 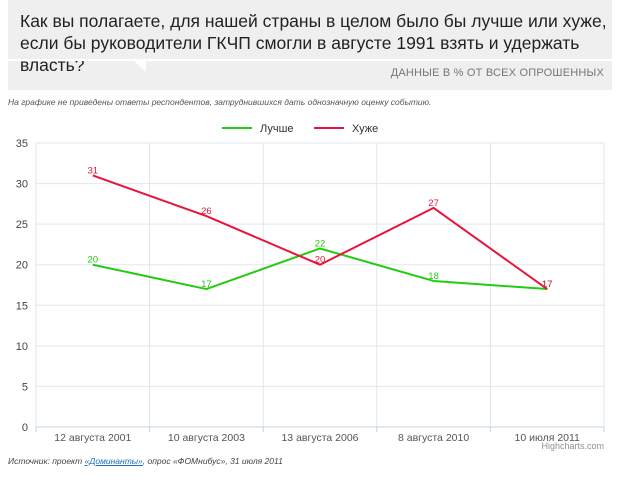 I want to click on credits-link: Highcharts.com, so click(x=572, y=446).